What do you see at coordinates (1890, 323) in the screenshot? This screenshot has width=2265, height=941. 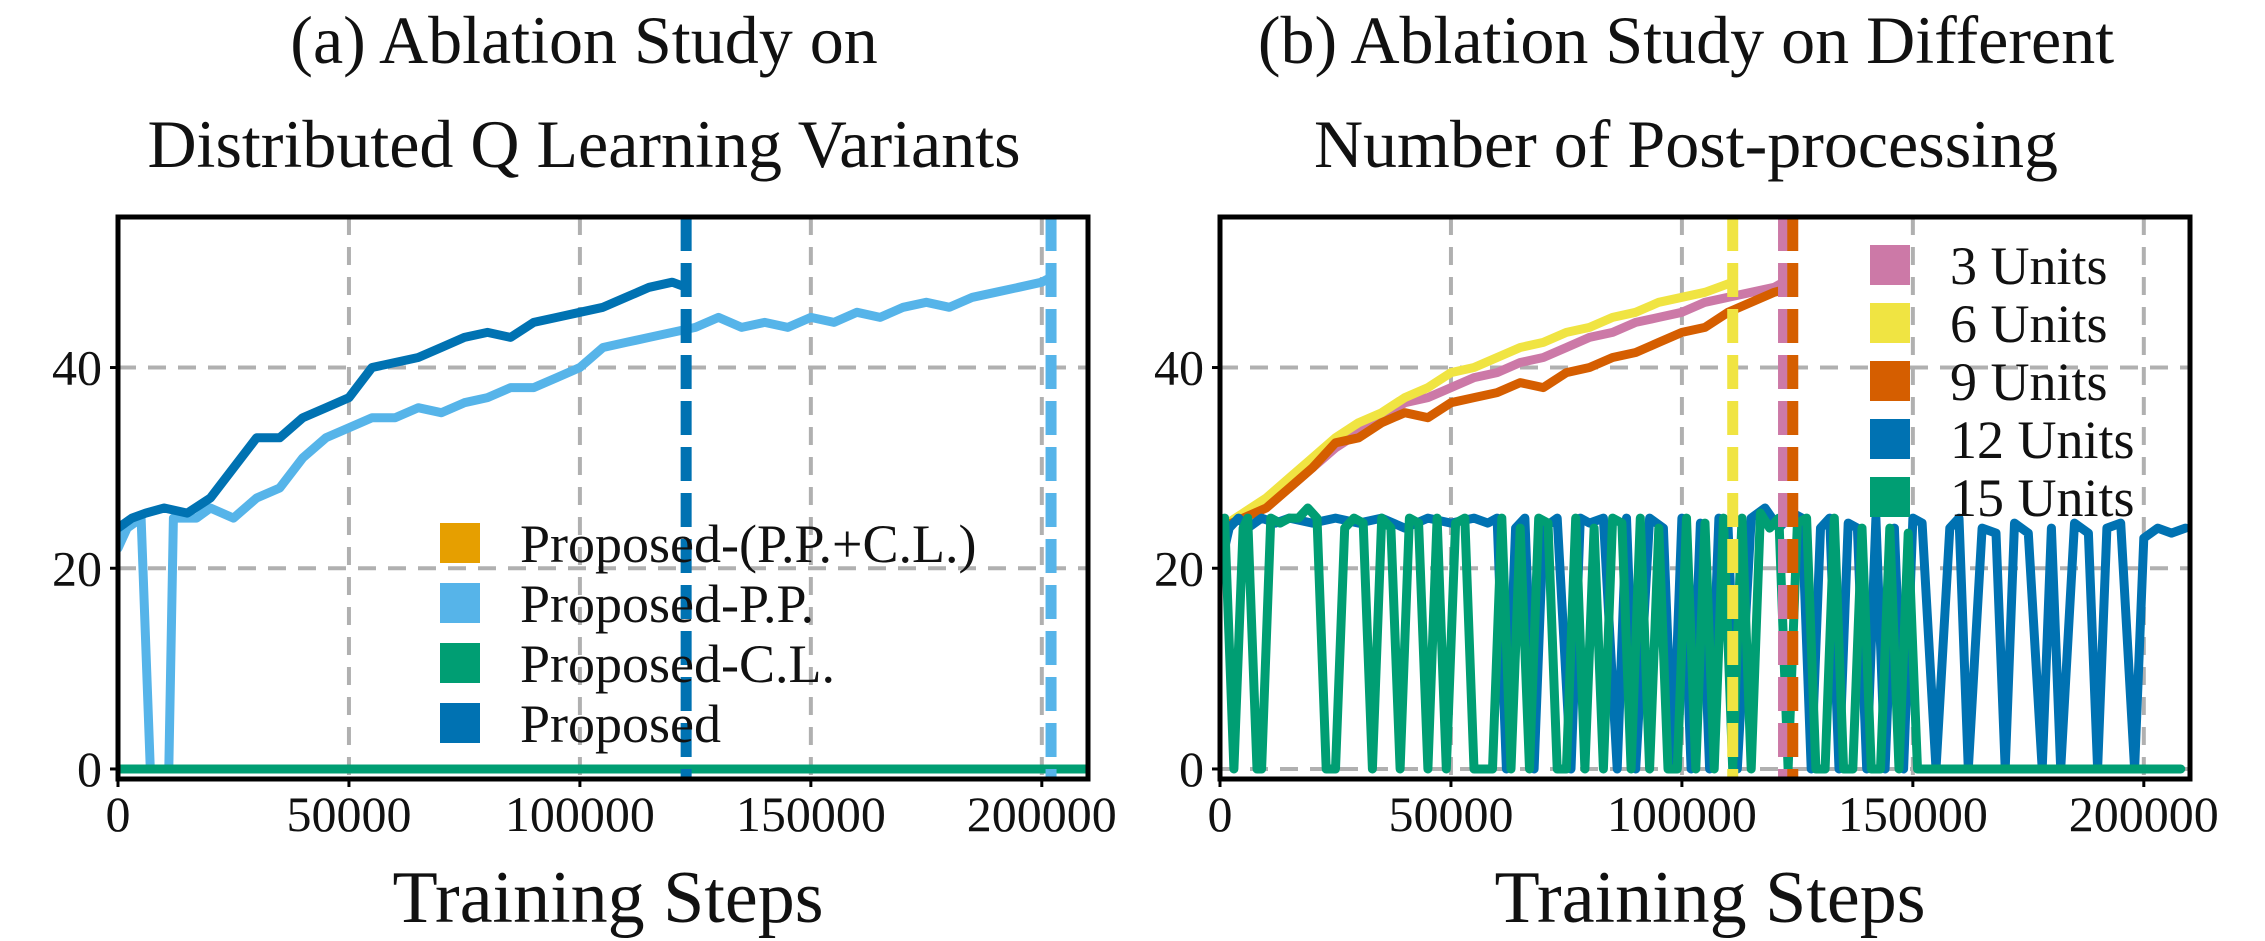 I see `chart-b-legend-swatch-6-units` at bounding box center [1890, 323].